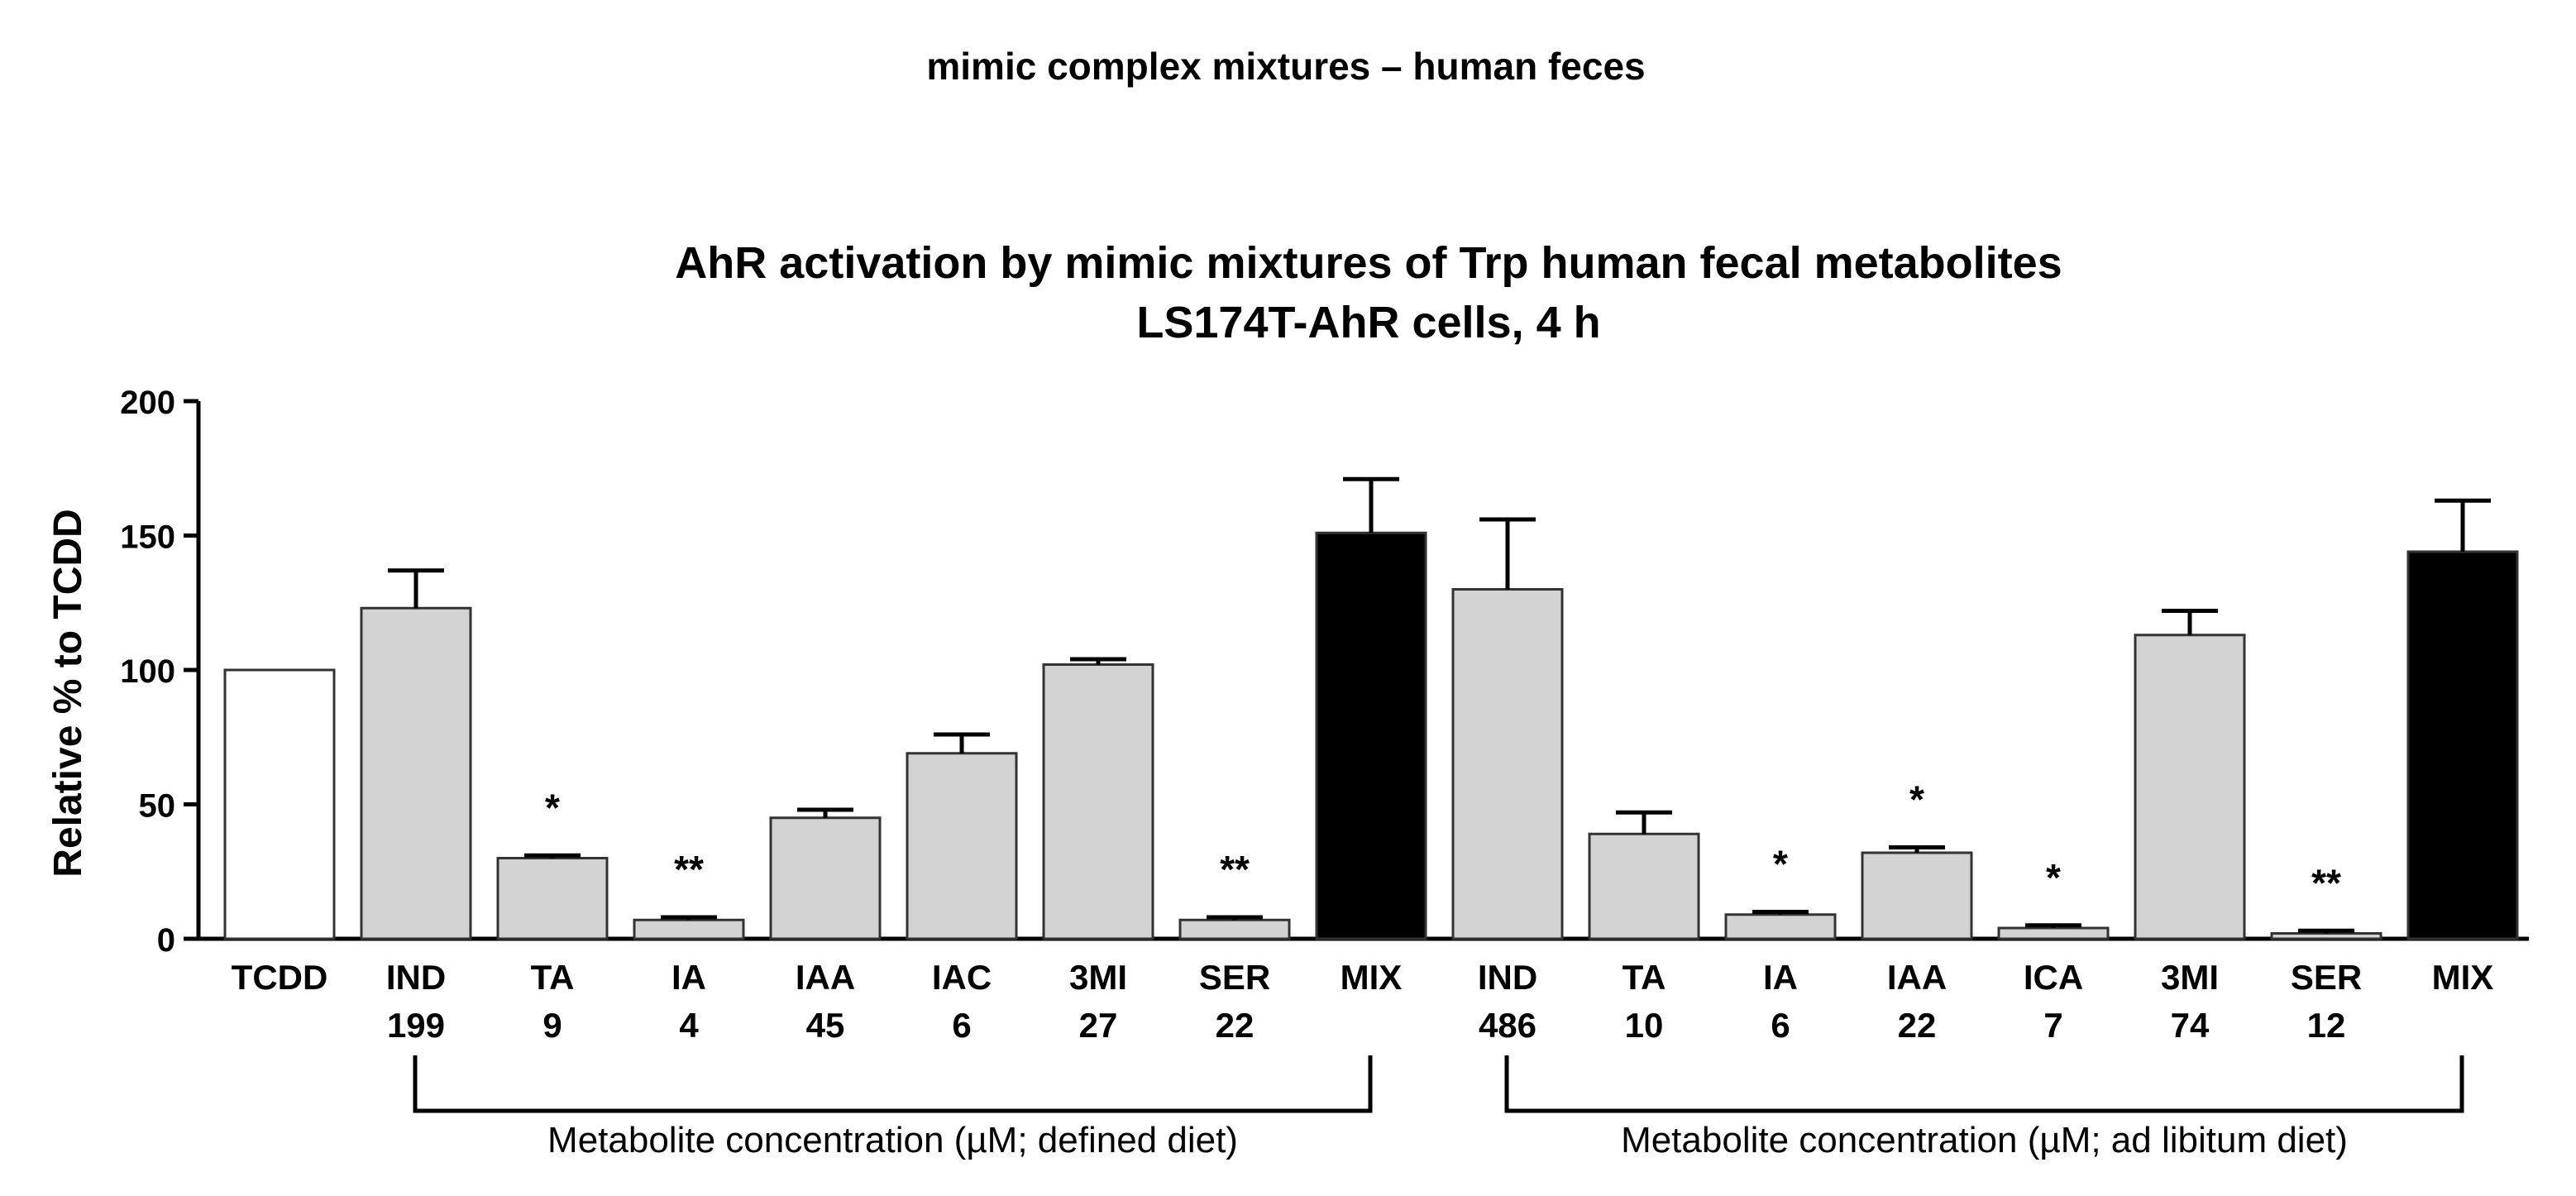 The width and height of the screenshot is (2576, 1196). What do you see at coordinates (147, 403) in the screenshot?
I see `y-tick-label: 200` at bounding box center [147, 403].